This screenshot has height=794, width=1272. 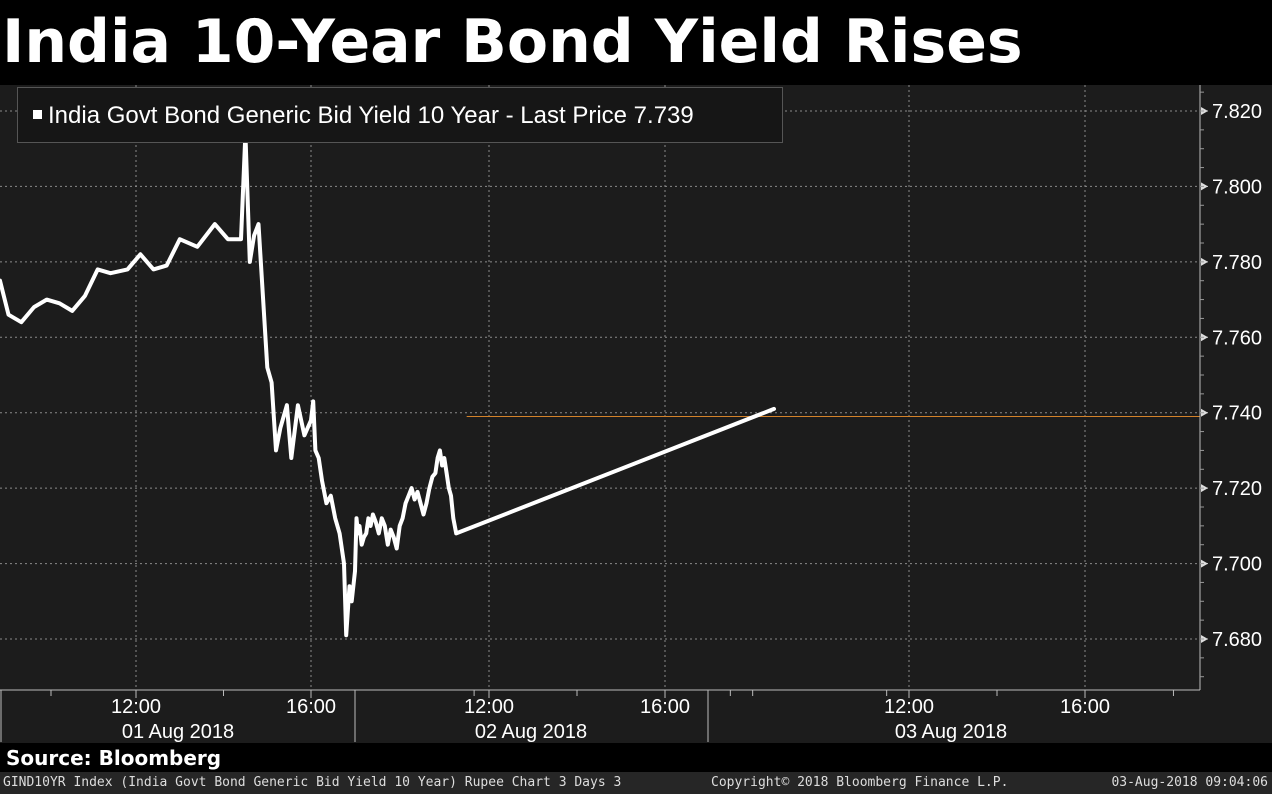 I want to click on y-tick-label: 7.680, so click(x=1237, y=640).